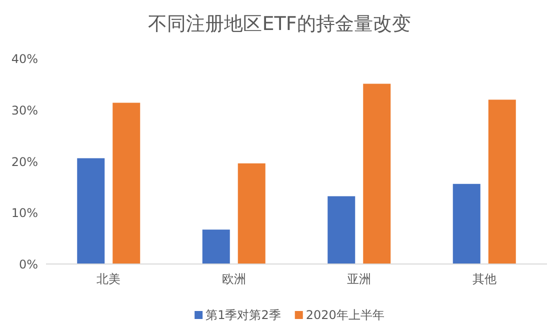 The width and height of the screenshot is (559, 331). What do you see at coordinates (359, 279) in the screenshot?
I see `x-tick-label: 亚洲` at bounding box center [359, 279].